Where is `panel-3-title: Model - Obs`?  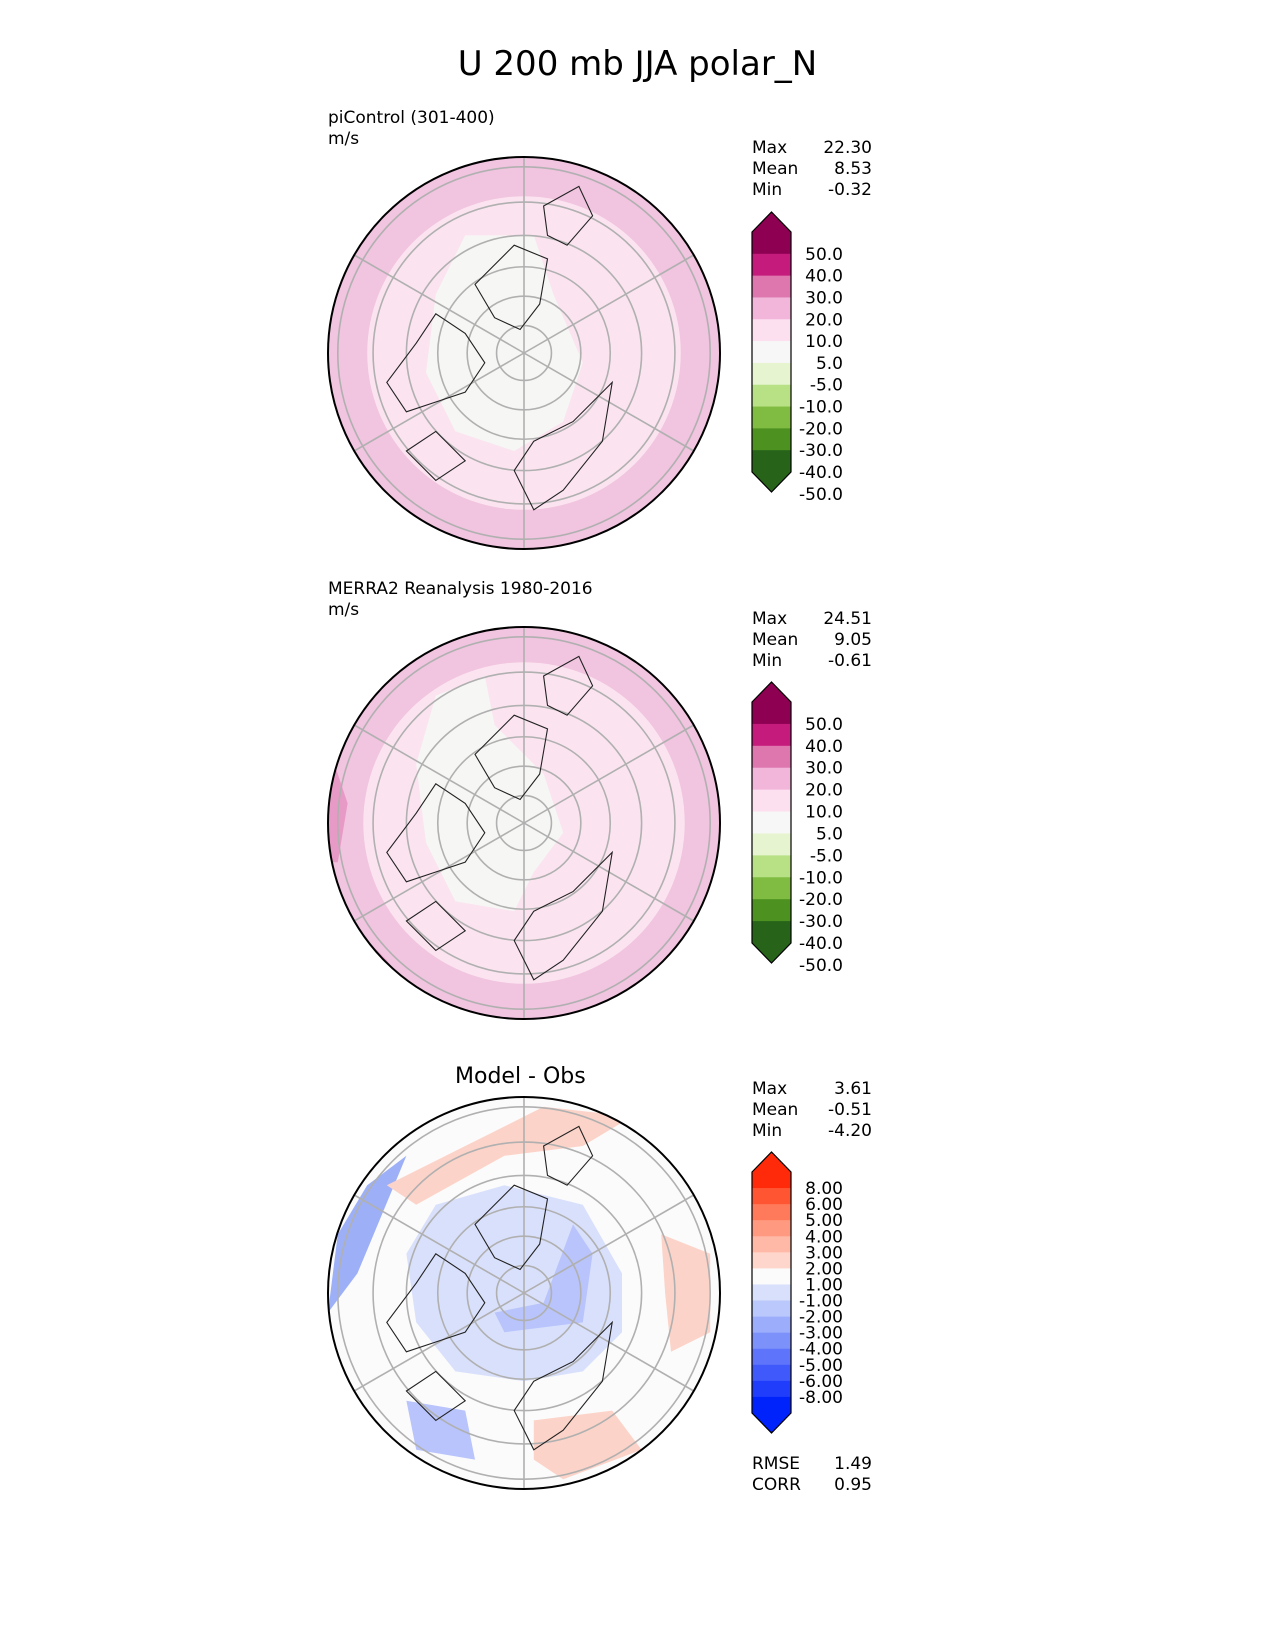
panel-3-title: Model - Obs is located at coordinates (520, 1076).